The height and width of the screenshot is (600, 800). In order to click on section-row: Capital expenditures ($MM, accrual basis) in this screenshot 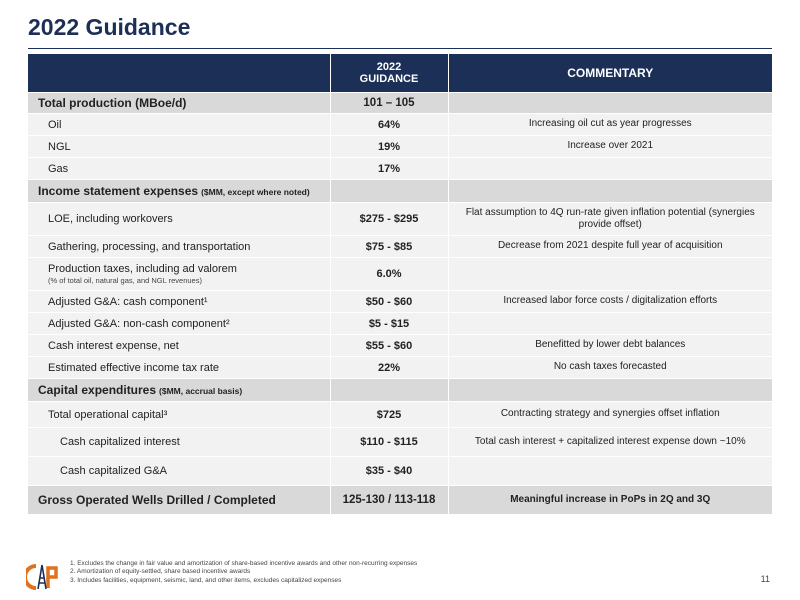, I will do `click(400, 390)`.